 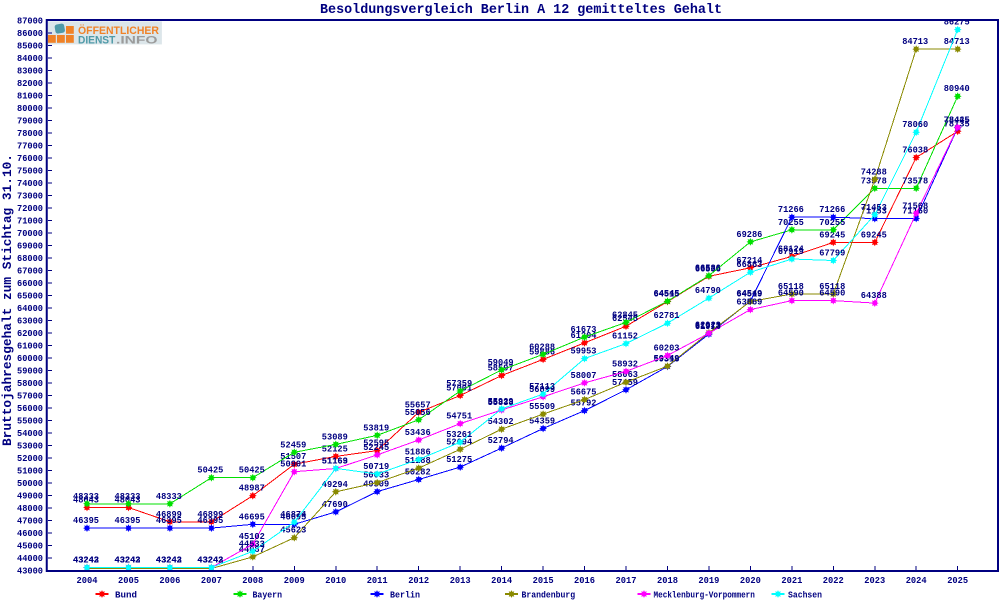 What do you see at coordinates (915, 211) in the screenshot?
I see `svg-text: 71160` at bounding box center [915, 211].